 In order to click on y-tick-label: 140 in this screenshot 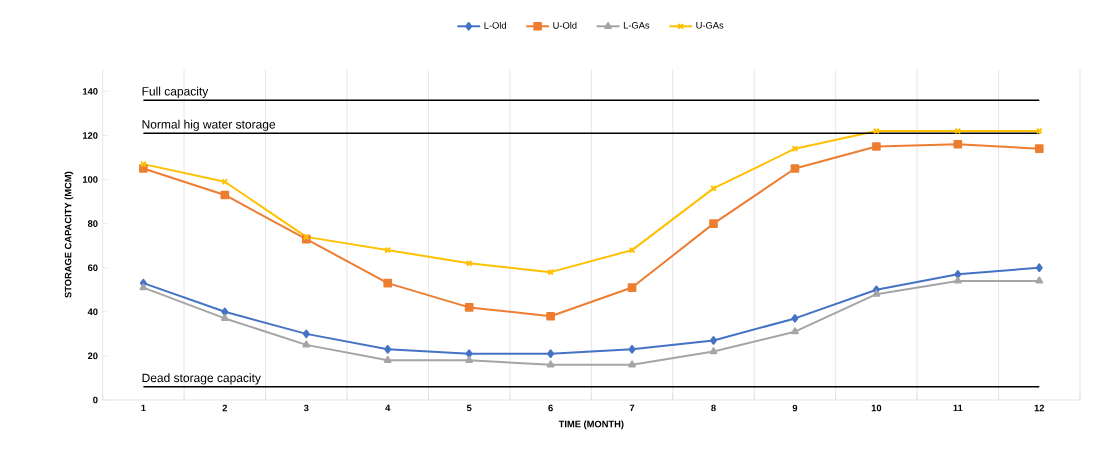, I will do `click(90, 91)`.